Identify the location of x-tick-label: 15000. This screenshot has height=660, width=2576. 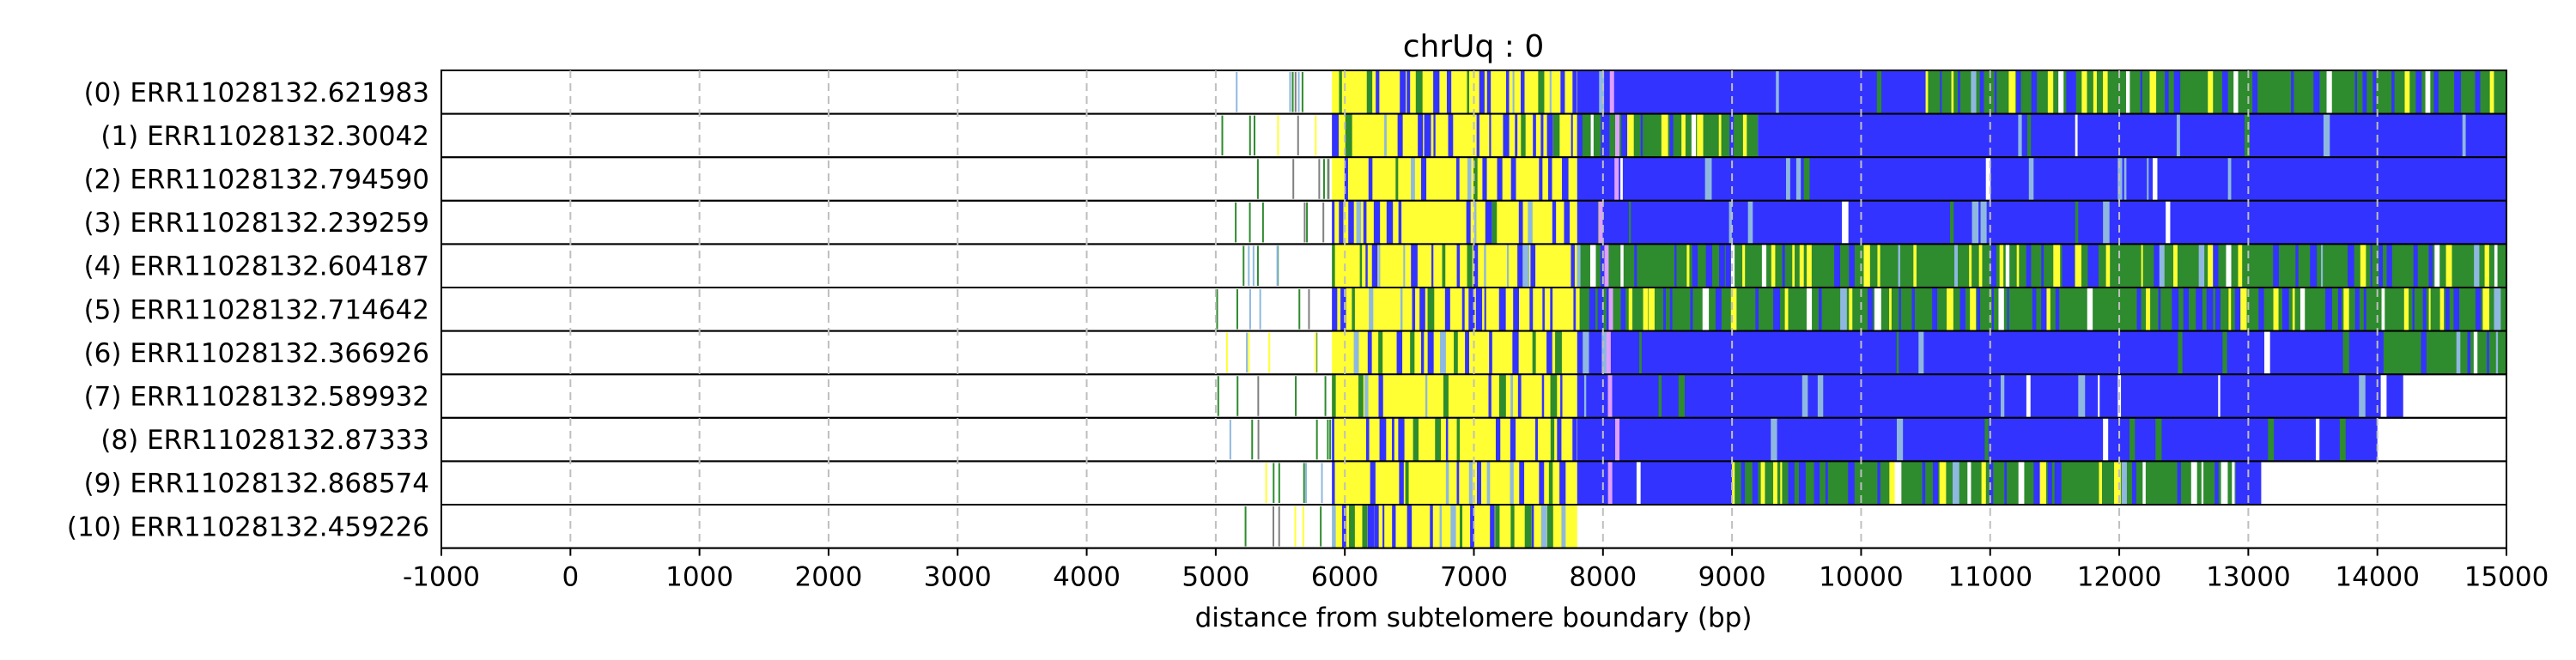
(2507, 577).